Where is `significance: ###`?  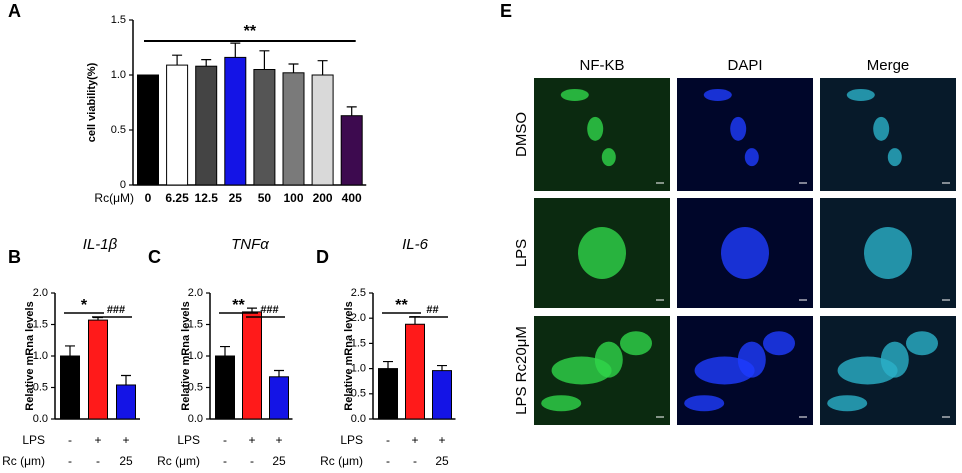
significance: ### is located at coordinates (116, 310).